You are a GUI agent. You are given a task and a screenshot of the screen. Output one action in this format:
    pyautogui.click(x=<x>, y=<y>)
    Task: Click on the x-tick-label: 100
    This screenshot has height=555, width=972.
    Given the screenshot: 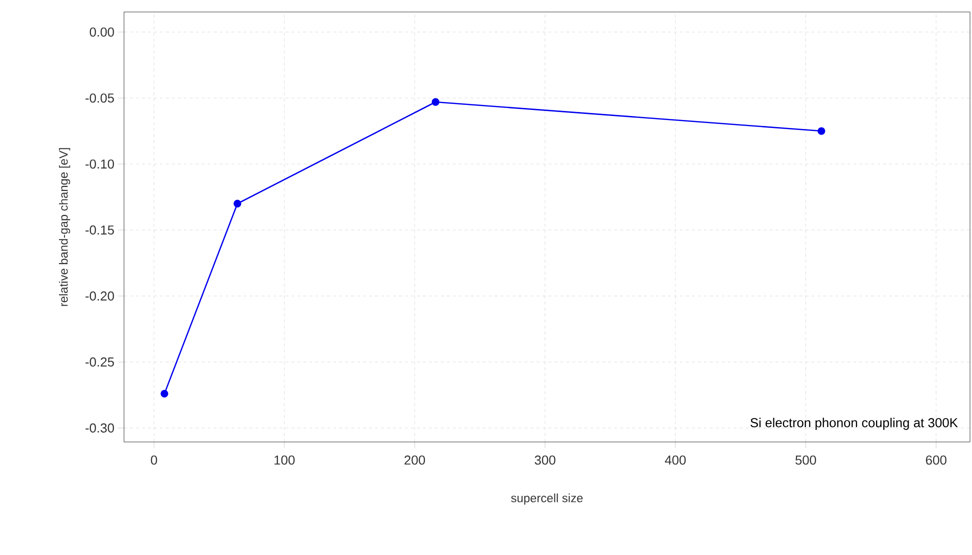 What is the action you would take?
    pyautogui.click(x=284, y=460)
    